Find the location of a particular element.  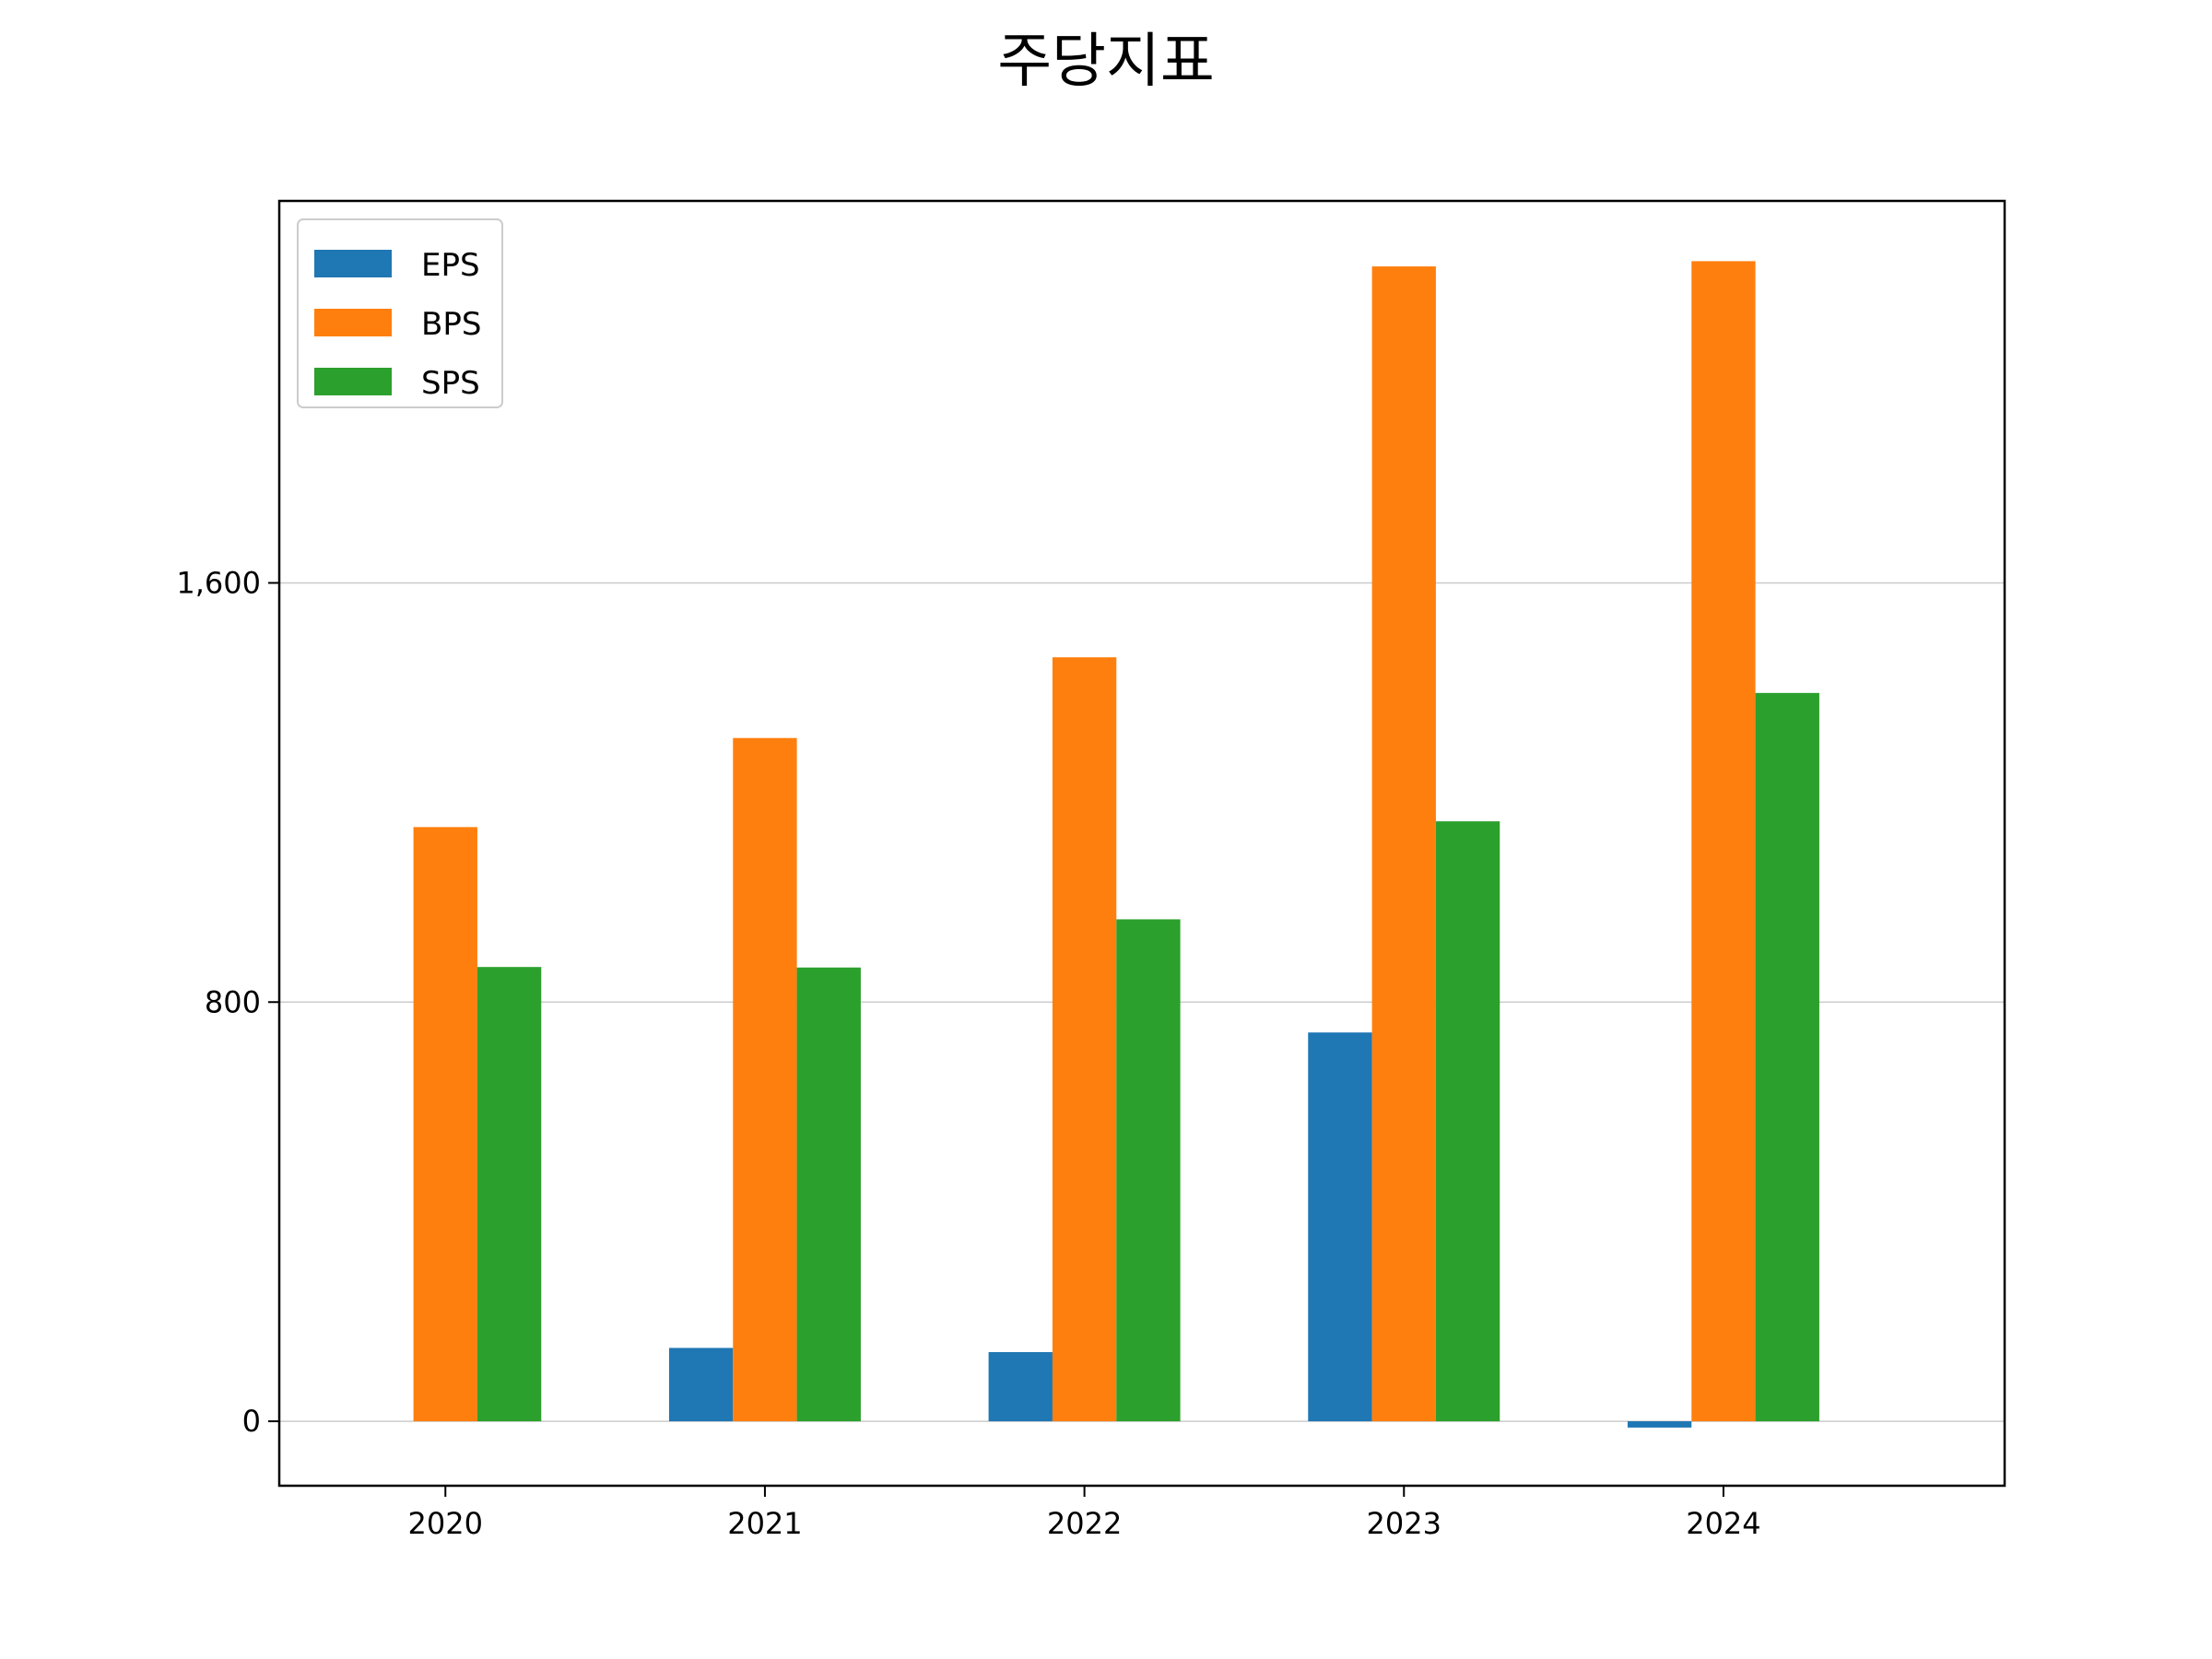

bar-bps-2023 is located at coordinates (1403, 844).